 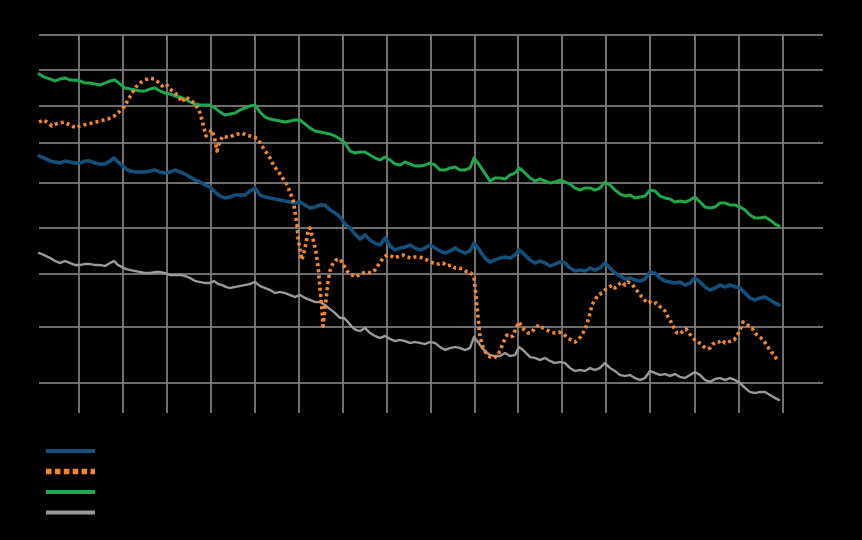 What do you see at coordinates (70, 482) in the screenshot?
I see `legend` at bounding box center [70, 482].